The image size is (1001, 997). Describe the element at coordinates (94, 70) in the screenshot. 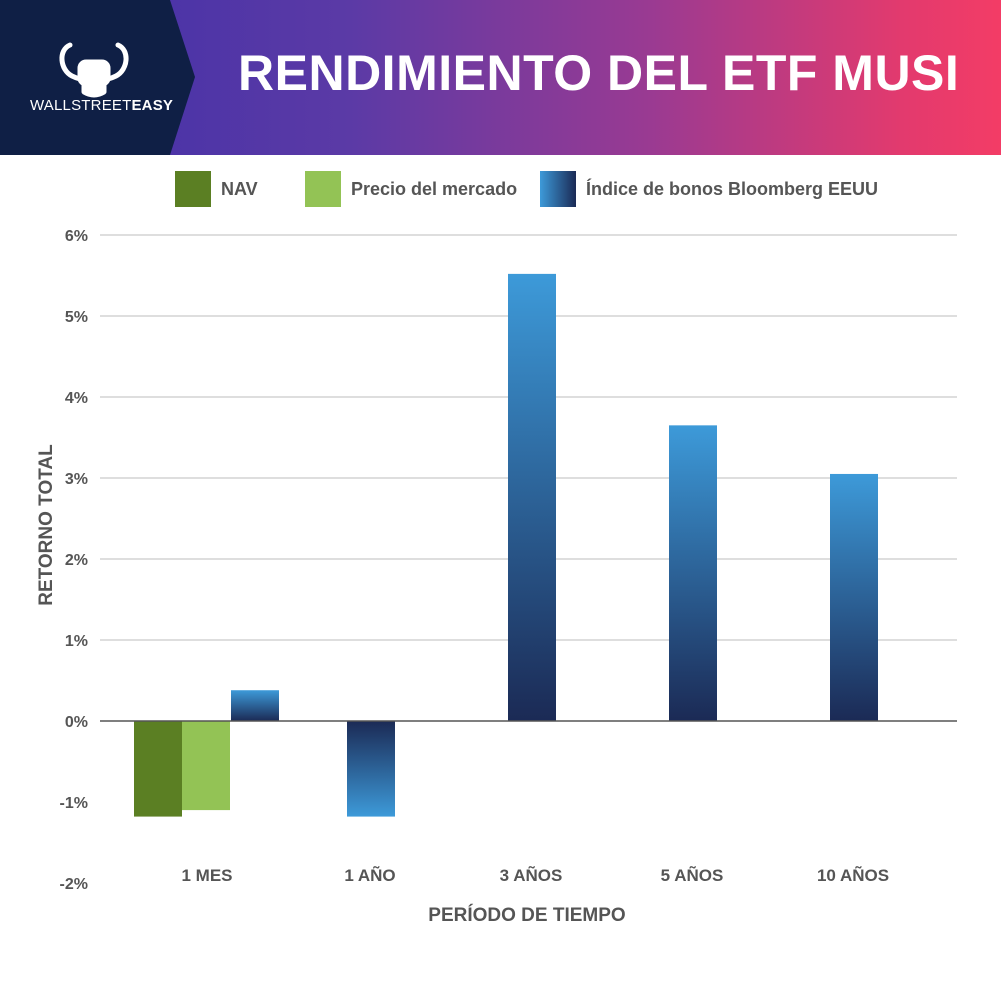

I see `bull-fist-icon` at that location.